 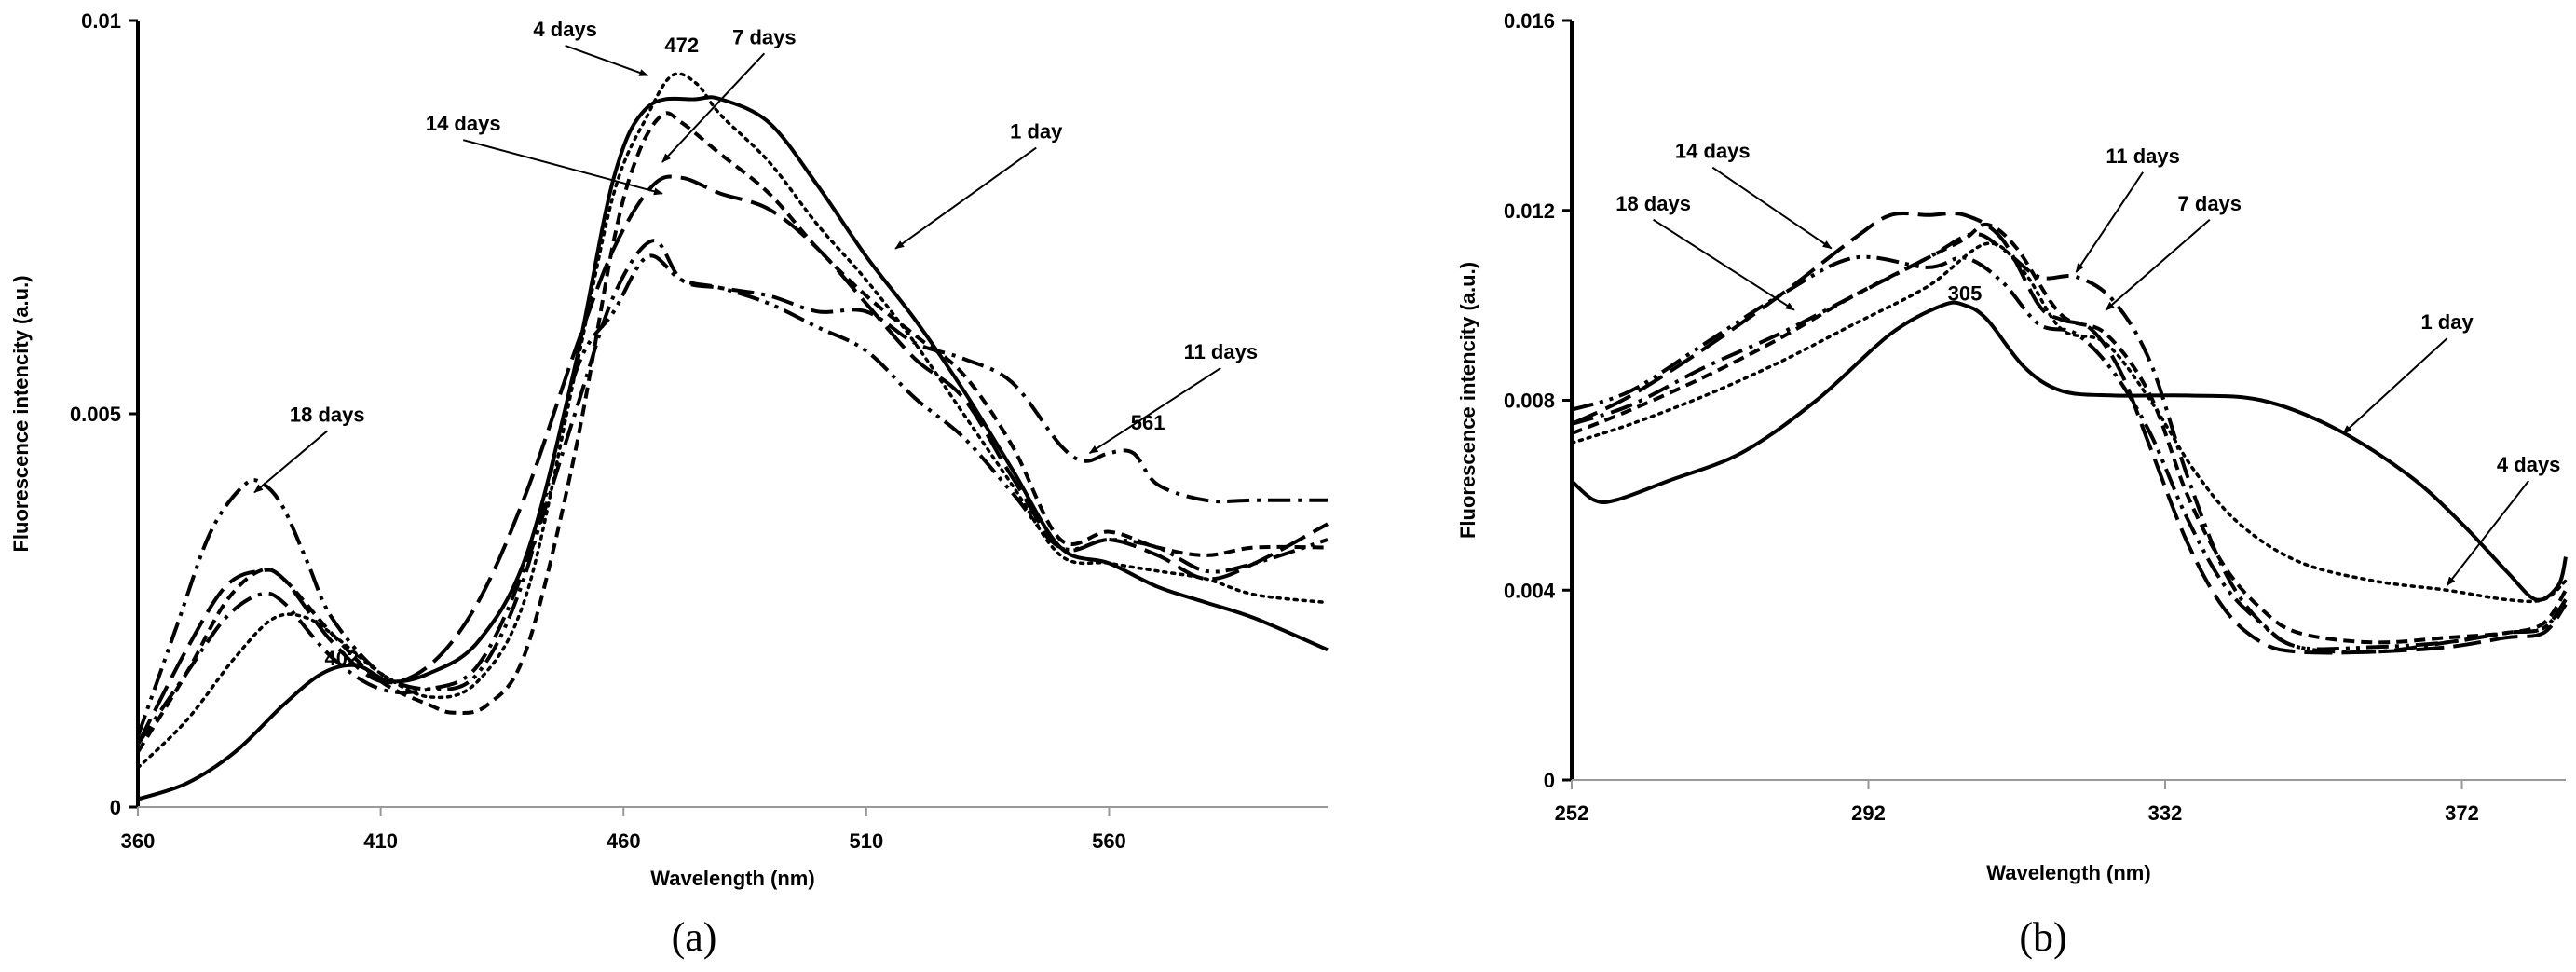 What do you see at coordinates (2165, 813) in the screenshot?
I see `x-tick-label: 332` at bounding box center [2165, 813].